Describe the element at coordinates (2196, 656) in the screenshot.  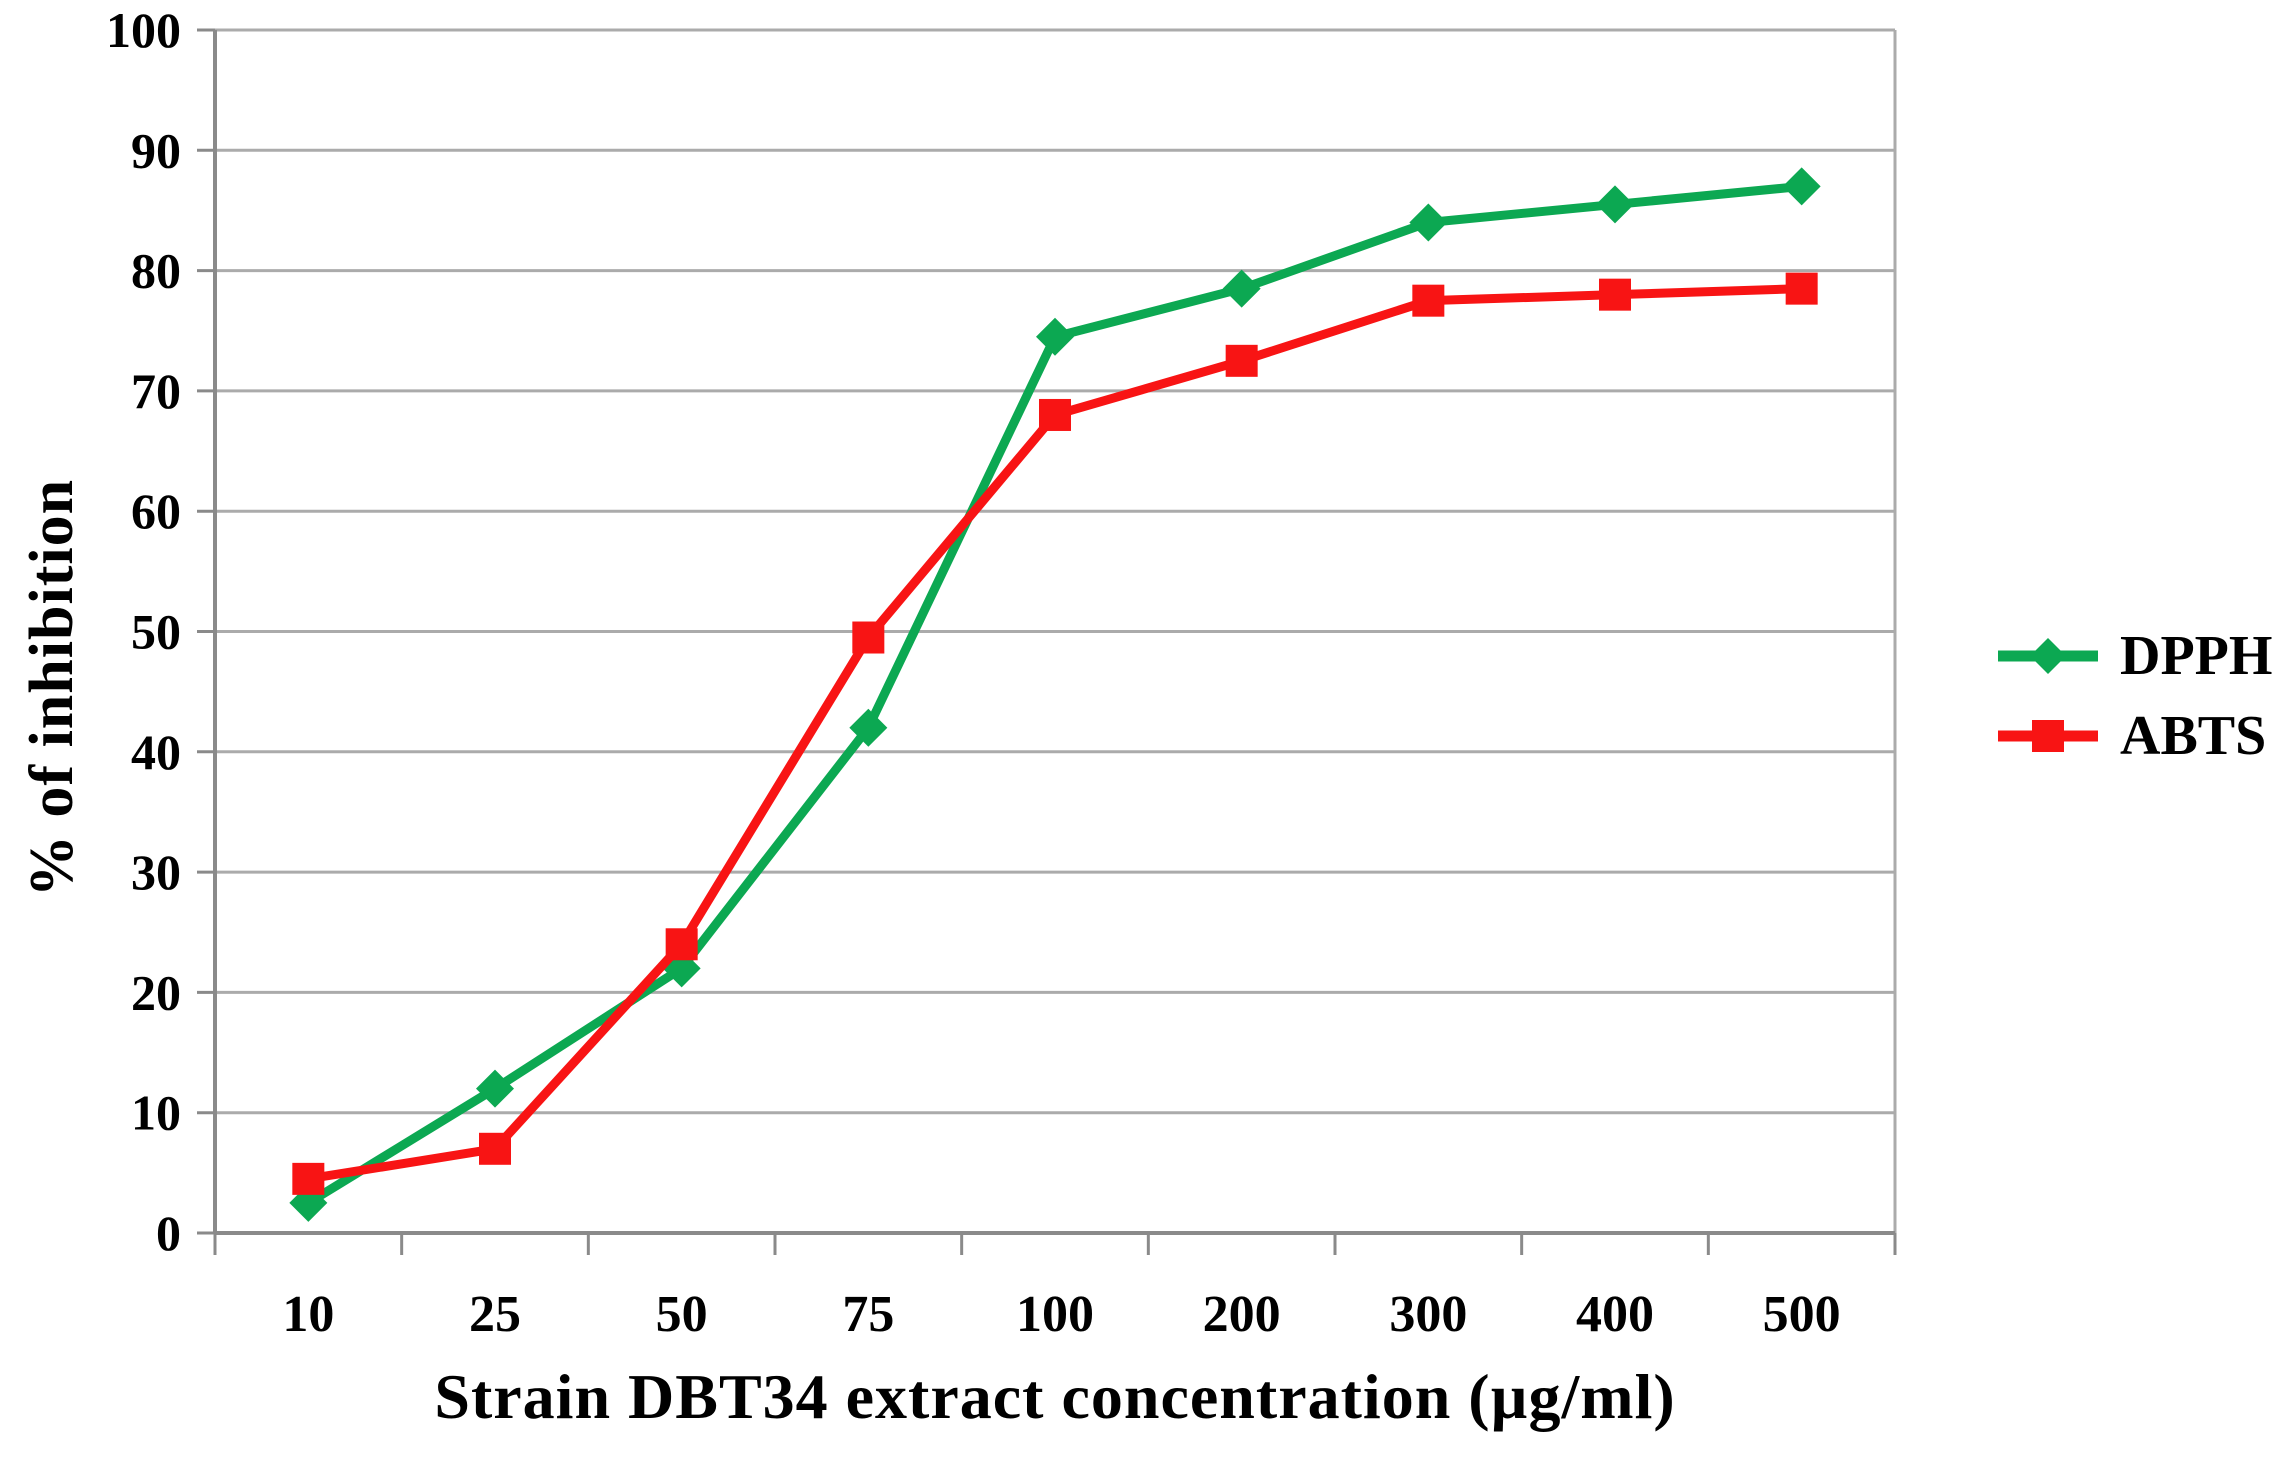
I see `legend-label-dpph: DPPH` at that location.